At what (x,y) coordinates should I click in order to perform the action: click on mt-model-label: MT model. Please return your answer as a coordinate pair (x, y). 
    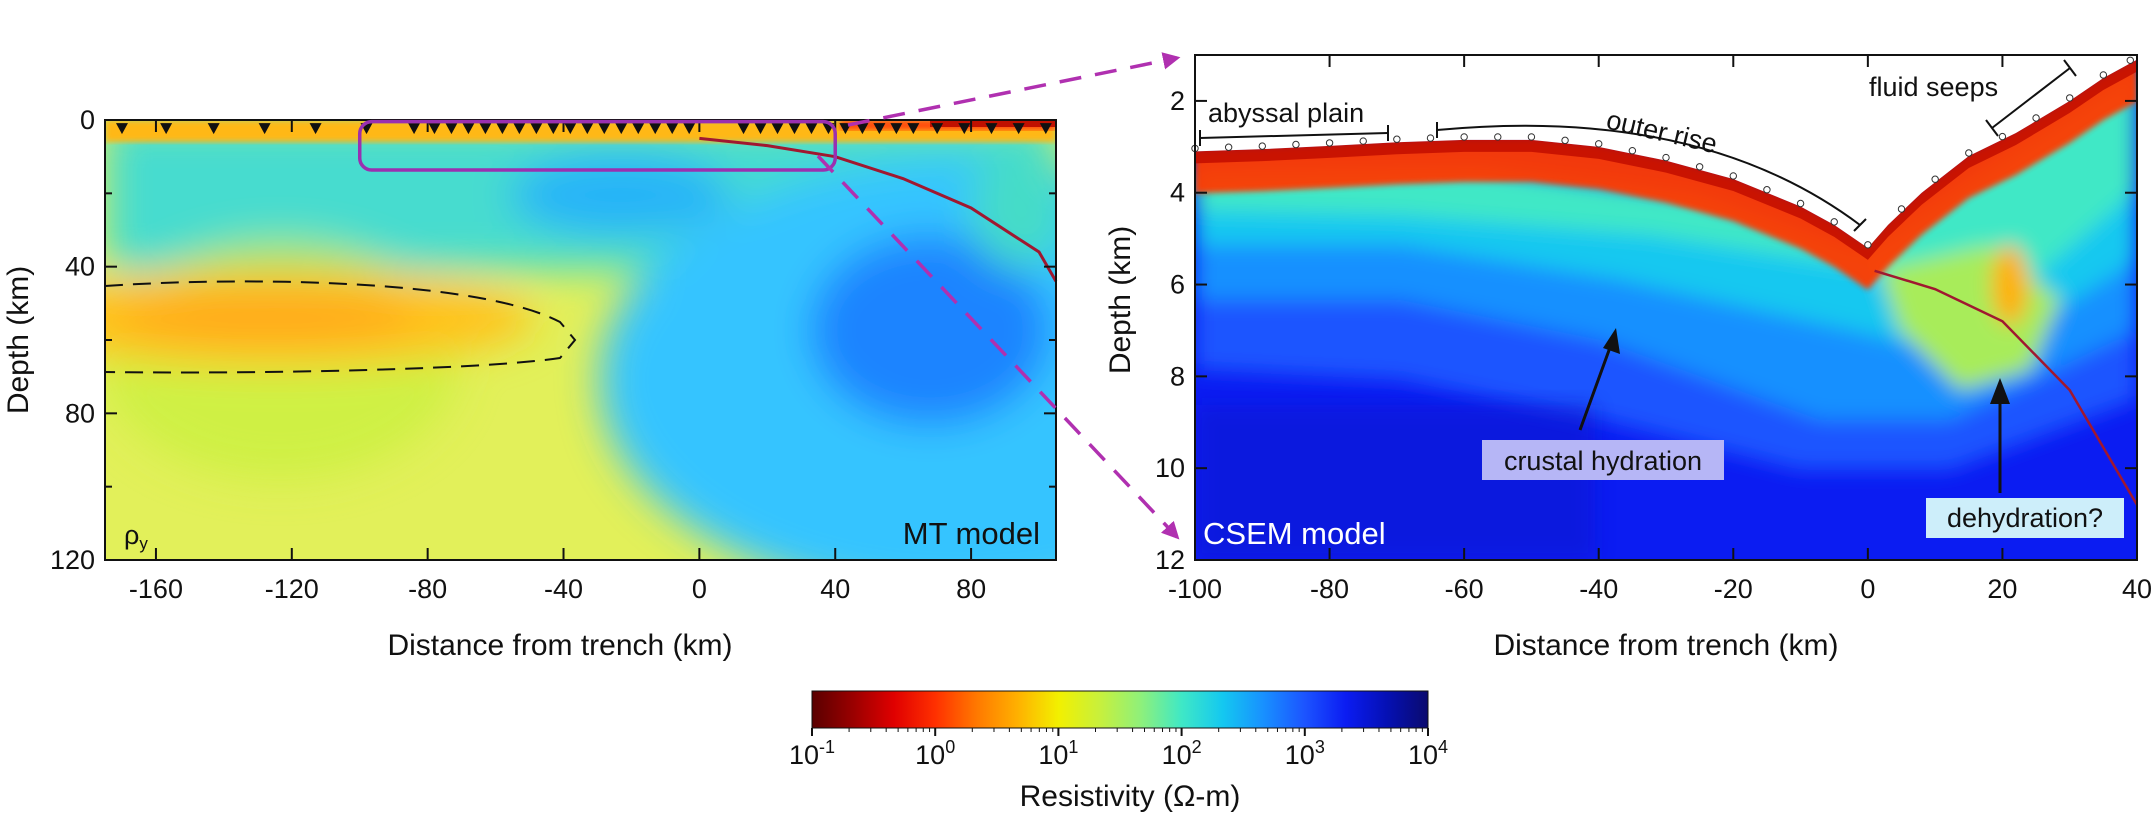
    Looking at the image, I should click on (971, 533).